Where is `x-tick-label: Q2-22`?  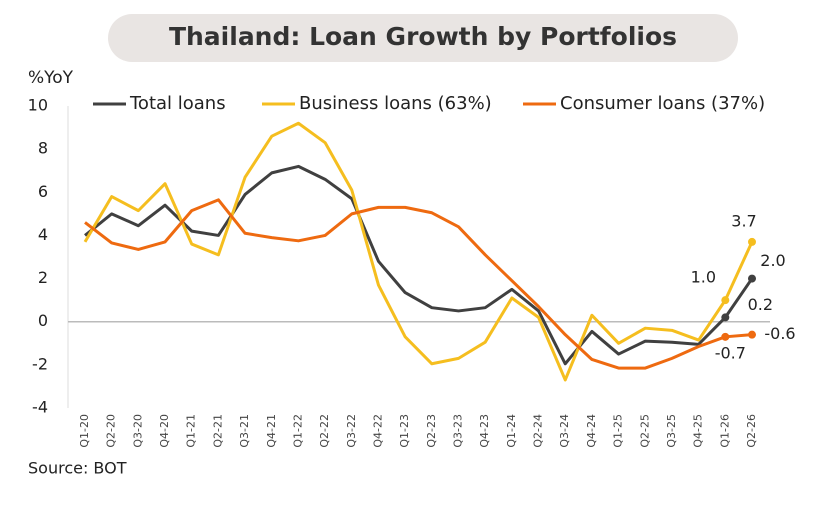
x-tick-label: Q2-22 is located at coordinates (324, 431).